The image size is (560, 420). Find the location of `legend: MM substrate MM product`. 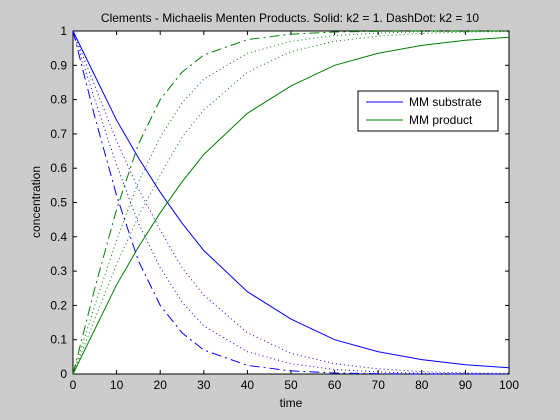

legend: MM substrate MM product is located at coordinates (428, 111).